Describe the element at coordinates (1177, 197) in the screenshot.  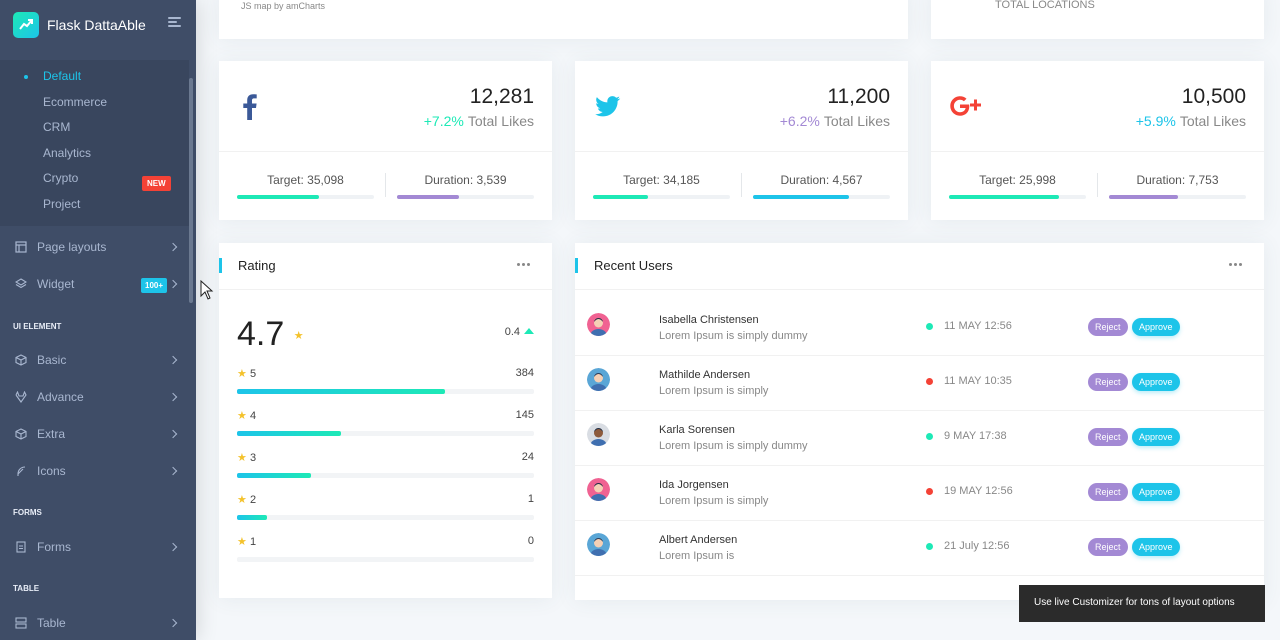
I see `duration-progress` at that location.